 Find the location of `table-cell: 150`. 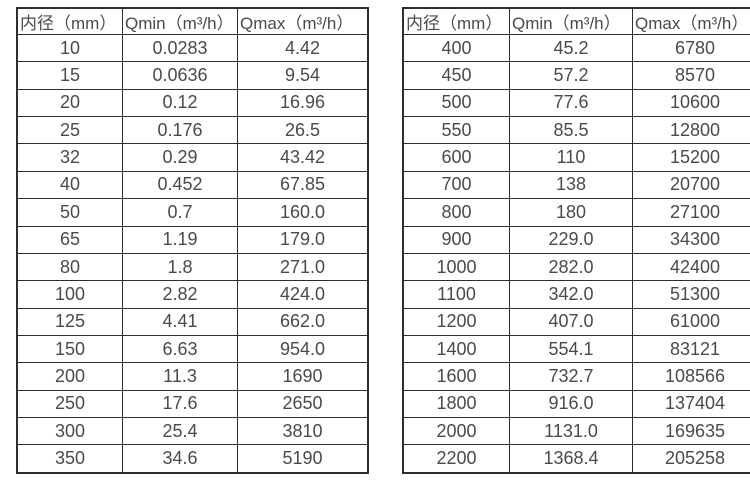

table-cell: 150 is located at coordinates (69, 349).